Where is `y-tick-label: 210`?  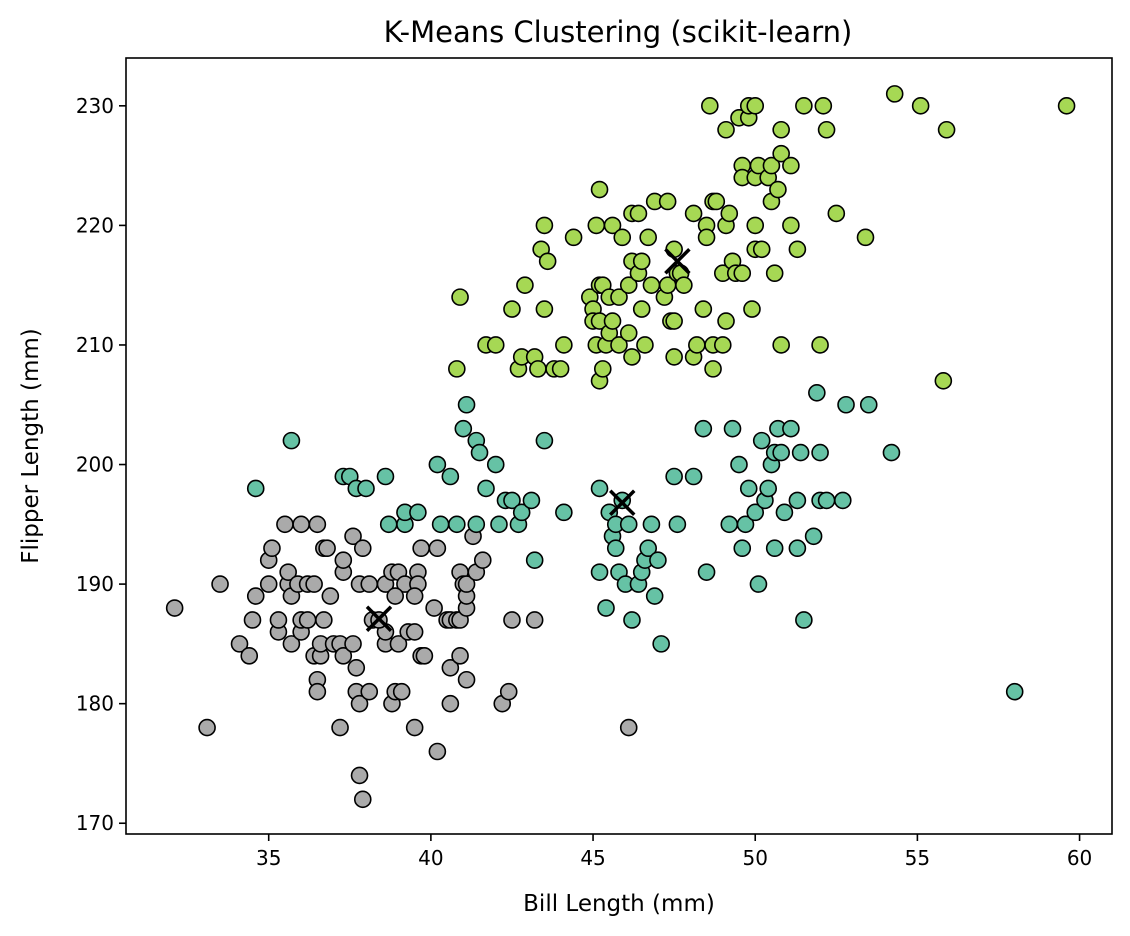
y-tick-label: 210 is located at coordinates (95, 345).